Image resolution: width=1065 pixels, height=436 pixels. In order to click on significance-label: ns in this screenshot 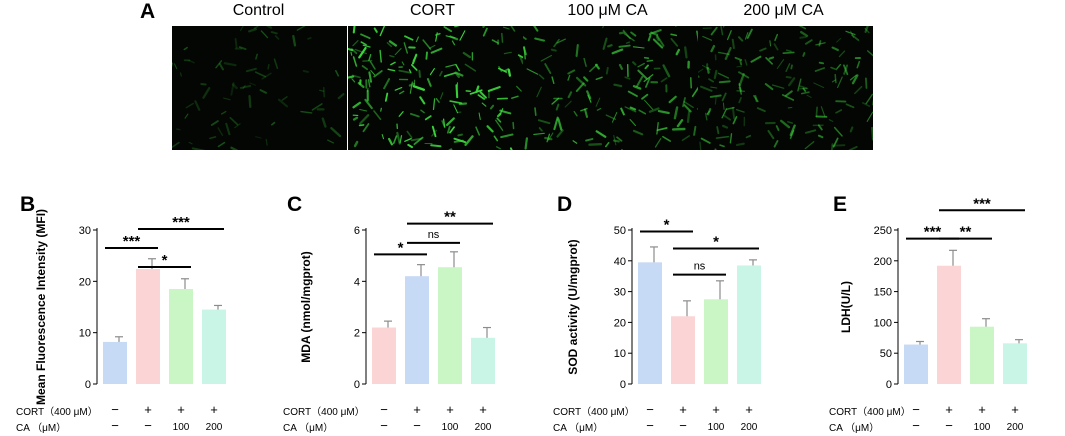, I will do `click(700, 267)`.